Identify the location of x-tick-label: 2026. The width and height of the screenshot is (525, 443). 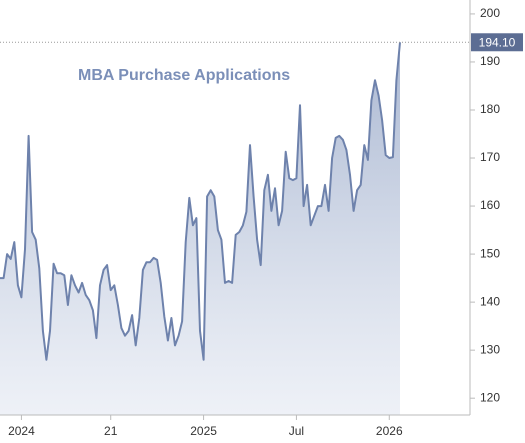
(389, 431).